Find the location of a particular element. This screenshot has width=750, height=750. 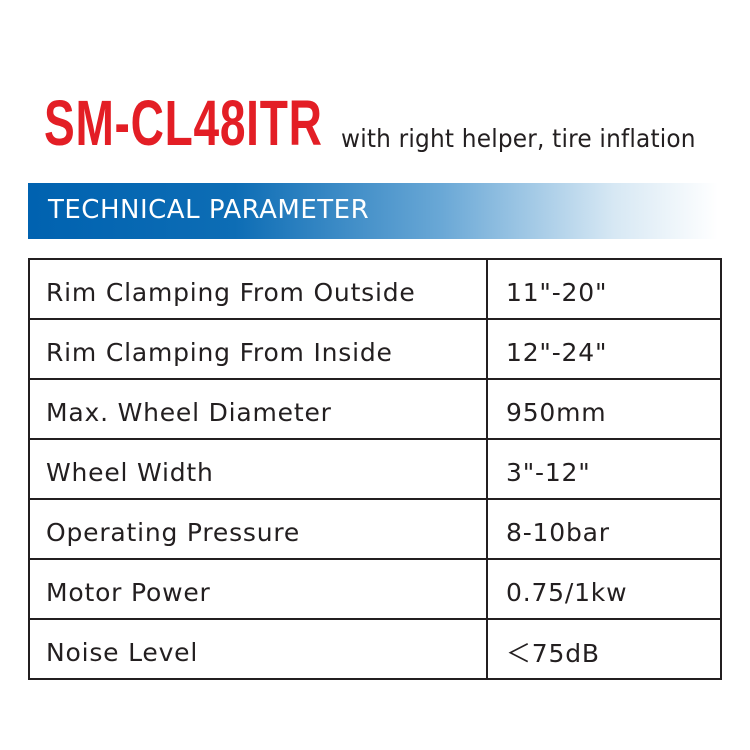

table-row: Wheel Width 3"-12" is located at coordinates (375, 469).